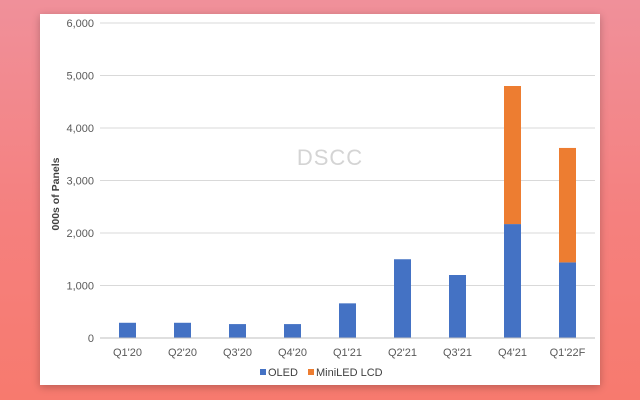  Describe the element at coordinates (237, 353) in the screenshot. I see `x-tick-label: Q3'20` at that location.